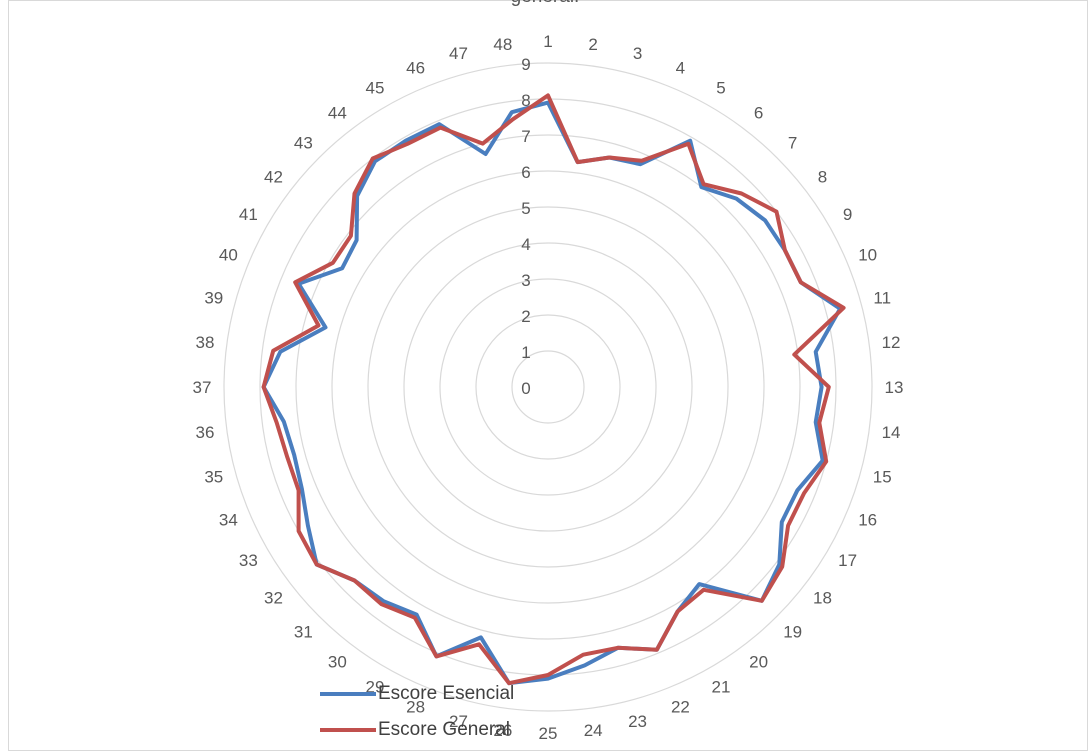 Image resolution: width=1090 pixels, height=751 pixels. Describe the element at coordinates (525, 352) in the screenshot. I see `radial-tick-label: 1` at that location.